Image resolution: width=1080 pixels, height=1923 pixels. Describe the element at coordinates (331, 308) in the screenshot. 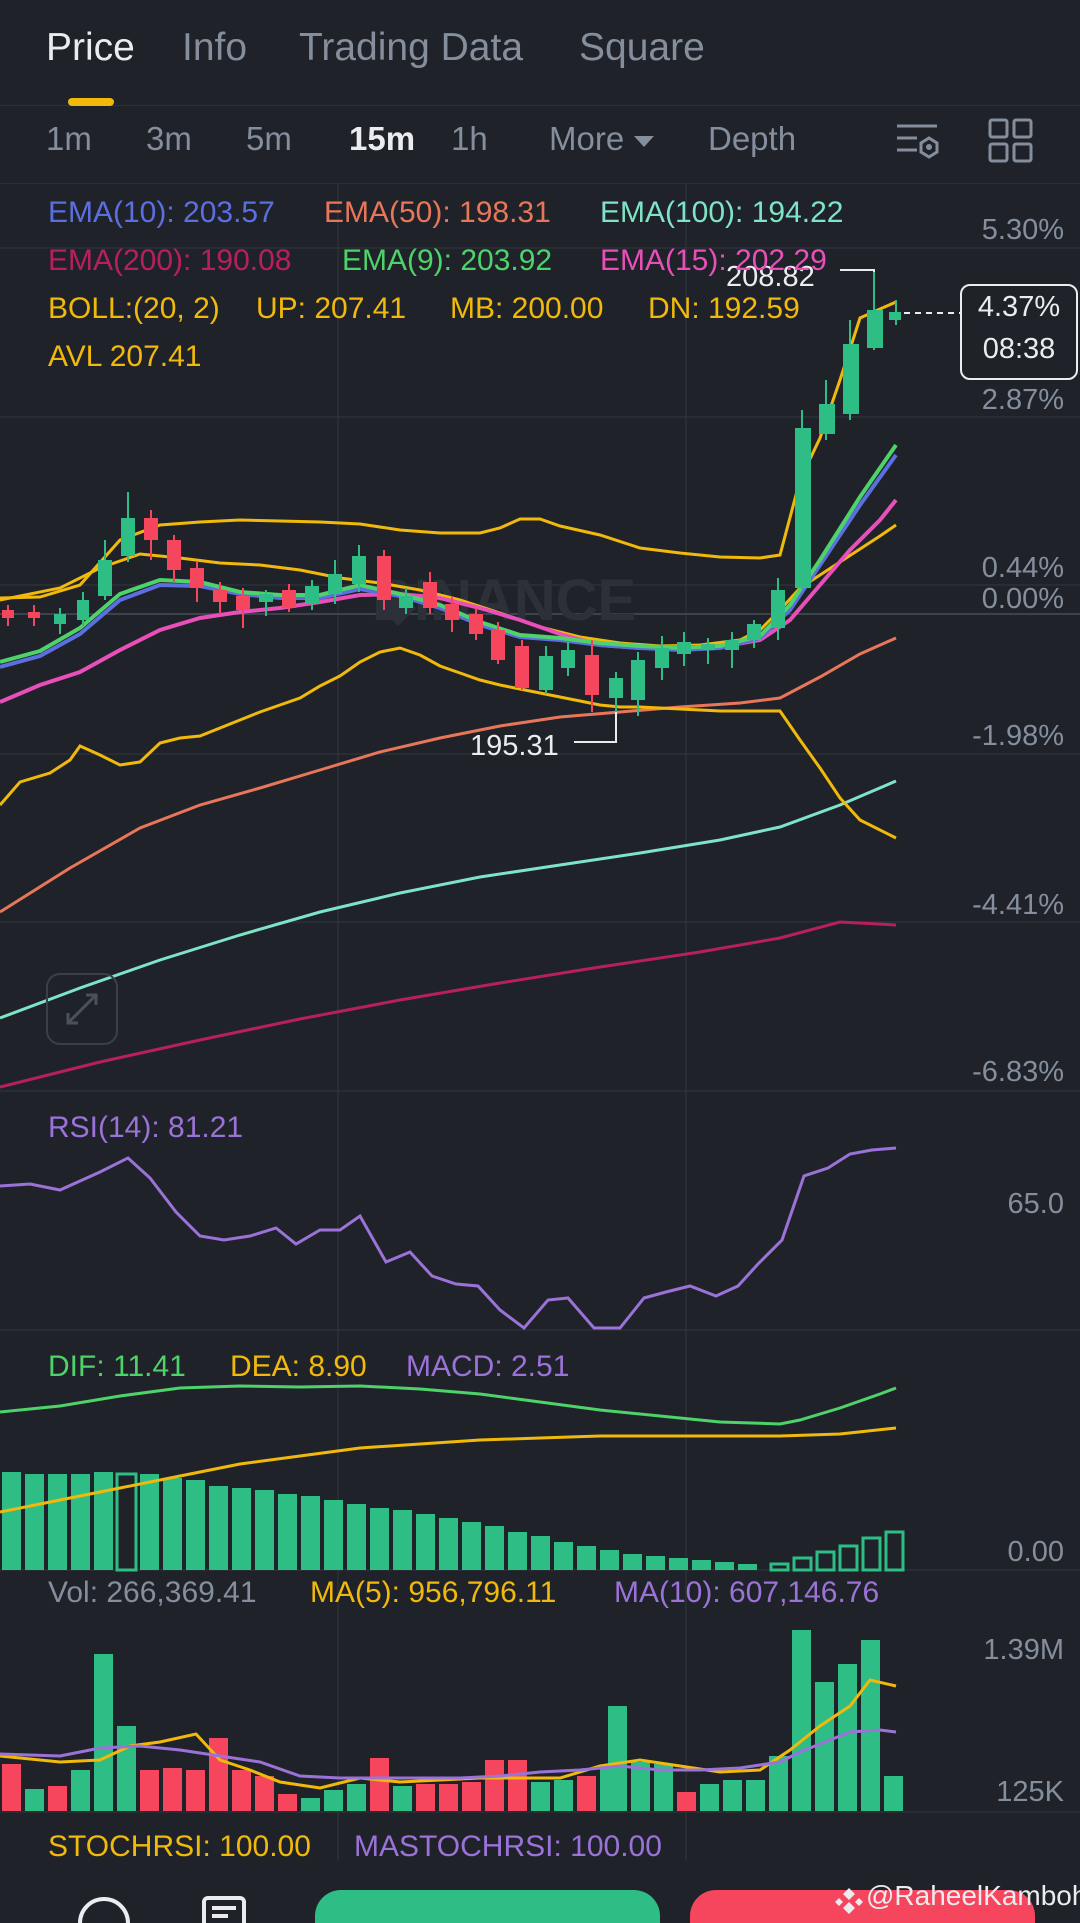

I see `boll-up-legend: UP: 207.41` at that location.